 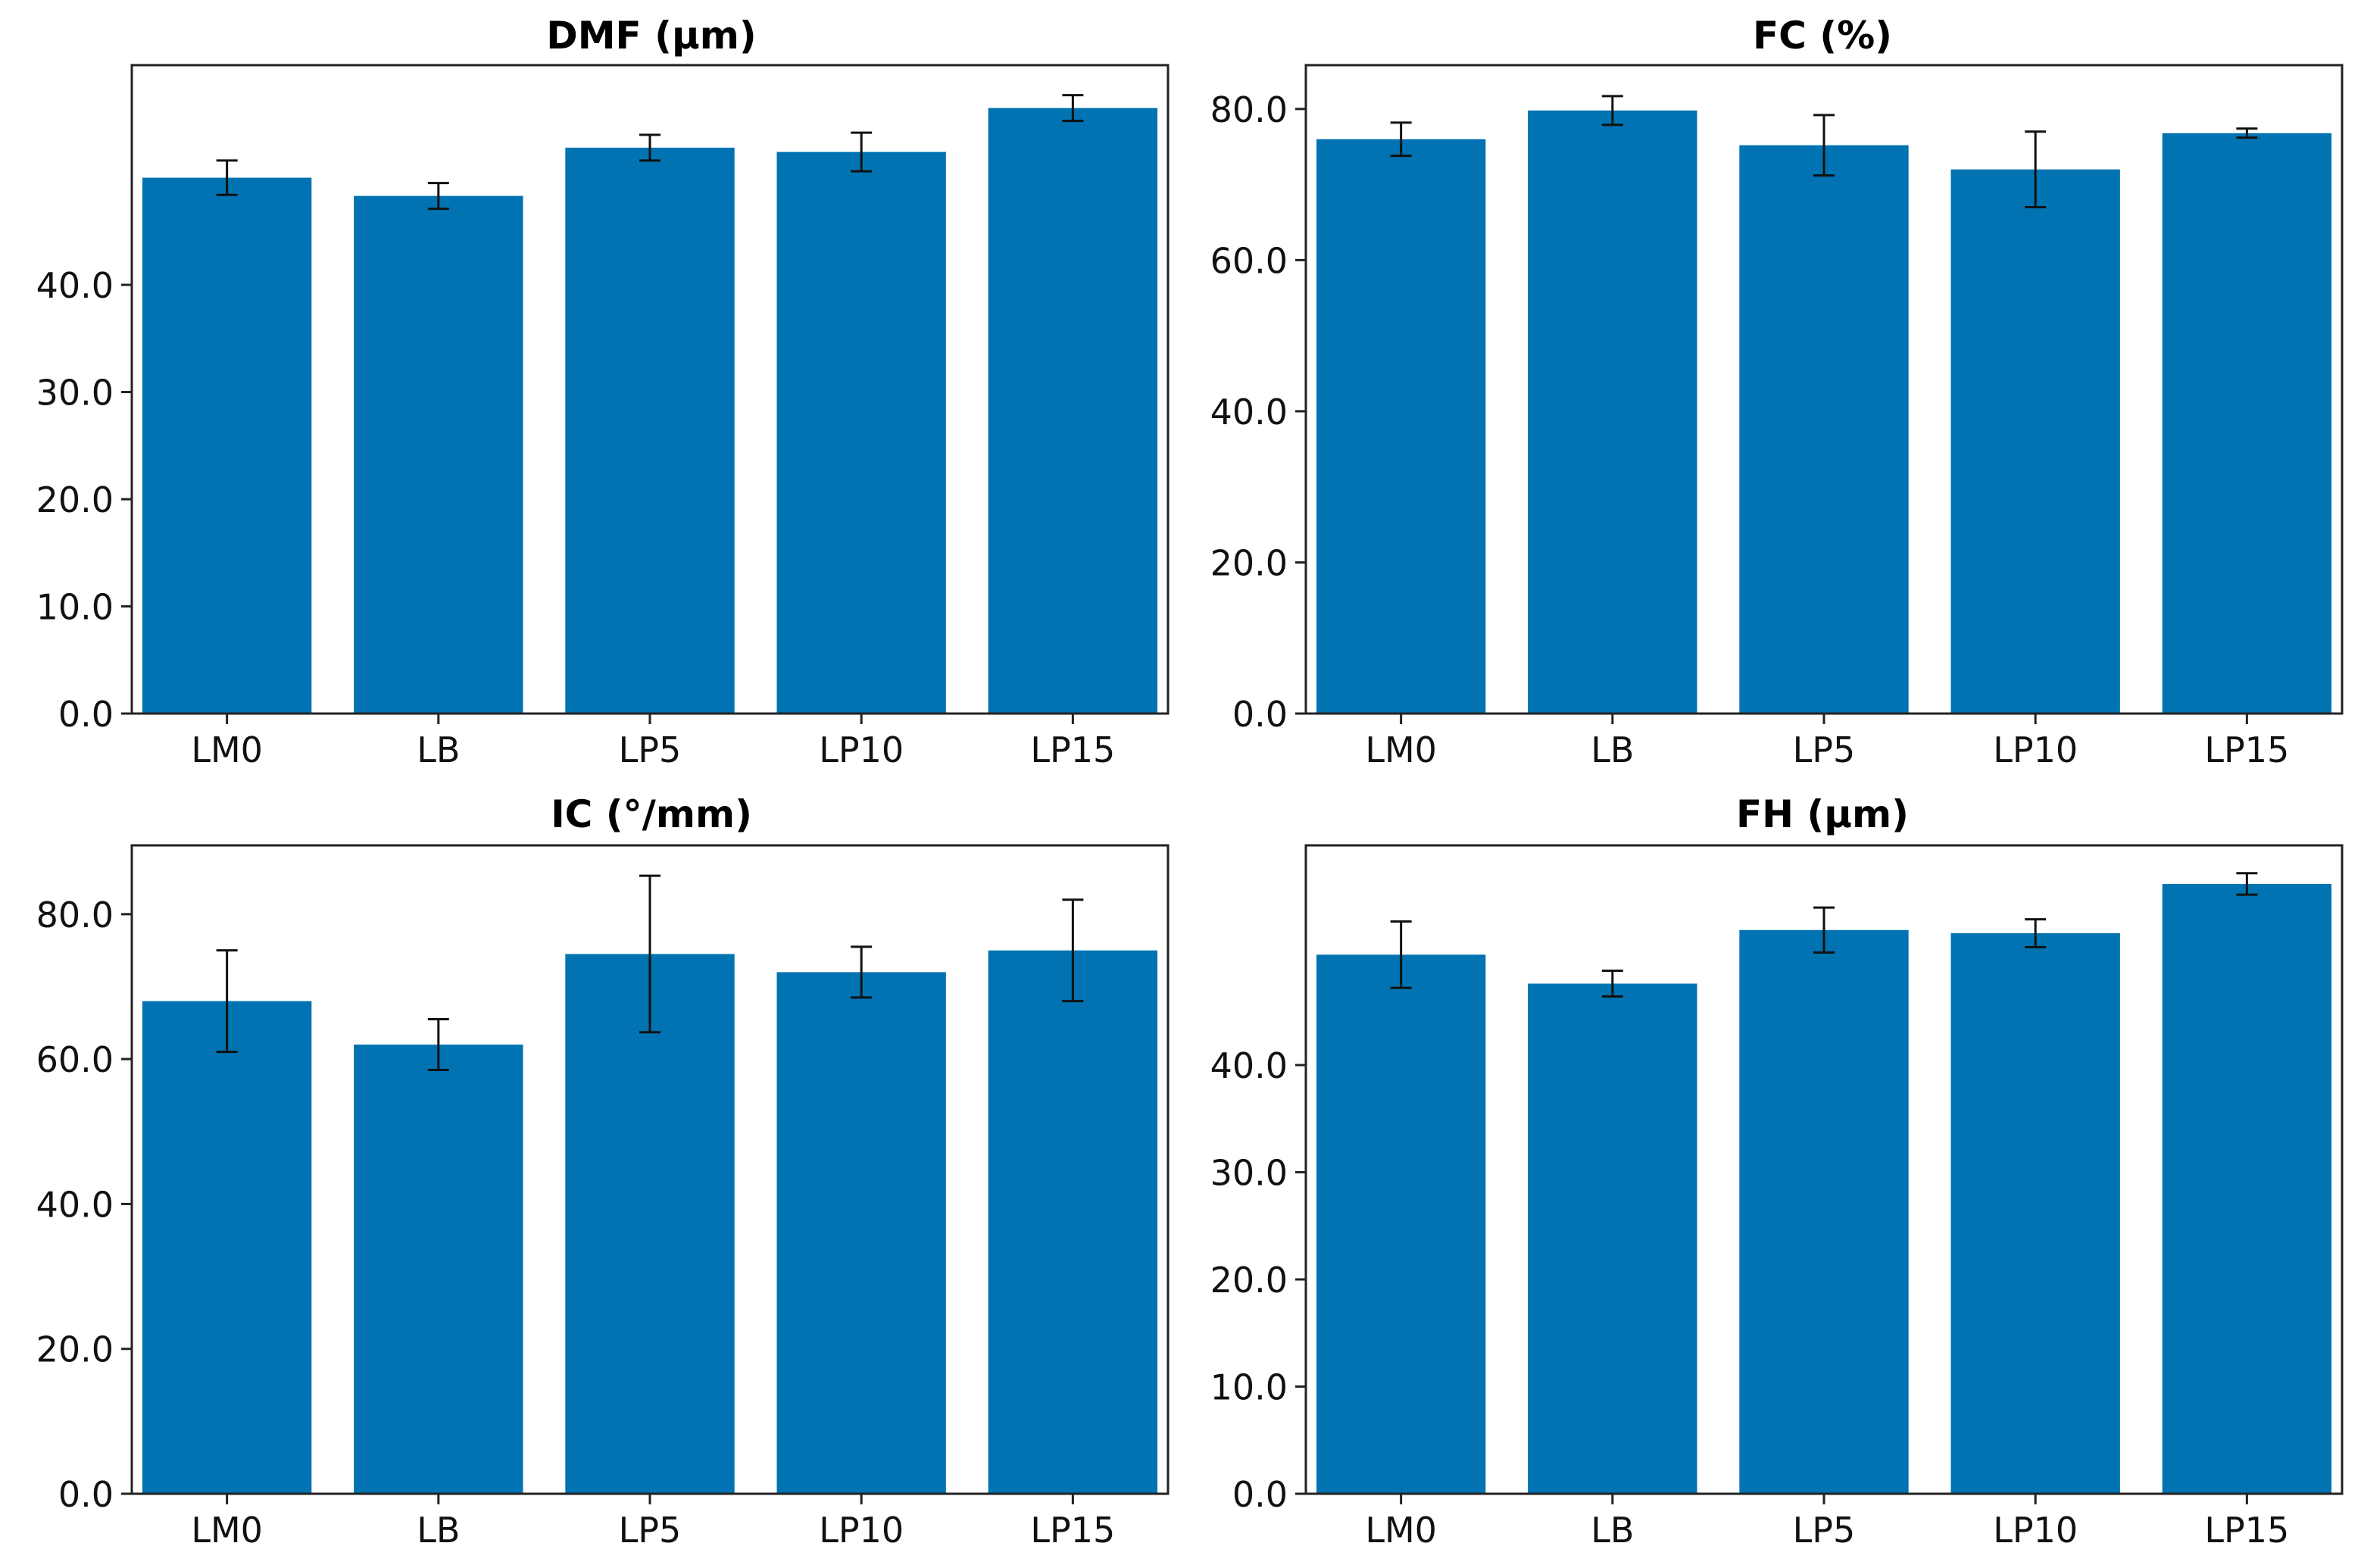 I want to click on chart-title: IC (°/mm), so click(x=651, y=814).